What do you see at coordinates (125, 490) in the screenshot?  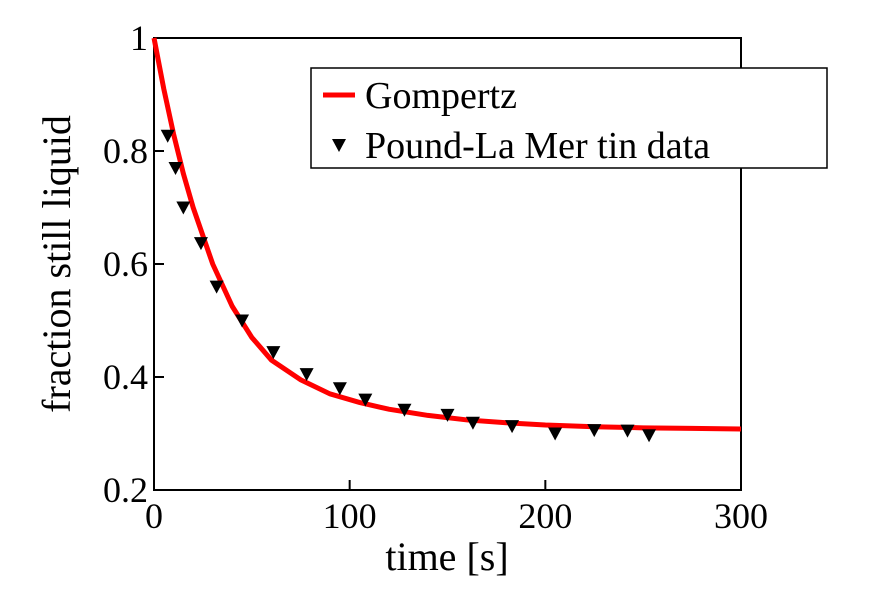 I see `y-tick-label: 0.2` at bounding box center [125, 490].